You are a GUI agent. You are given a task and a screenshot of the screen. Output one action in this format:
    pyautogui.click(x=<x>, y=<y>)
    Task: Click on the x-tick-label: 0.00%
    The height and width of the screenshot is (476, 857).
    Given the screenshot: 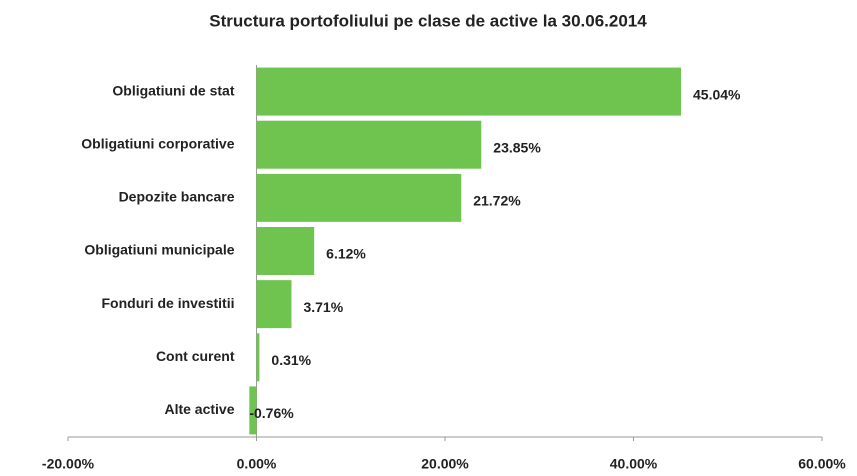 What is the action you would take?
    pyautogui.click(x=257, y=464)
    